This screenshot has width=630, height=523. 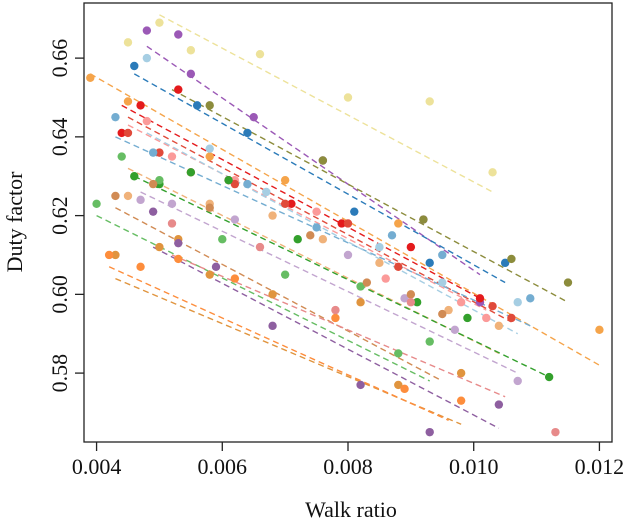 I want to click on x-tick-label: 0.012, so click(x=600, y=466).